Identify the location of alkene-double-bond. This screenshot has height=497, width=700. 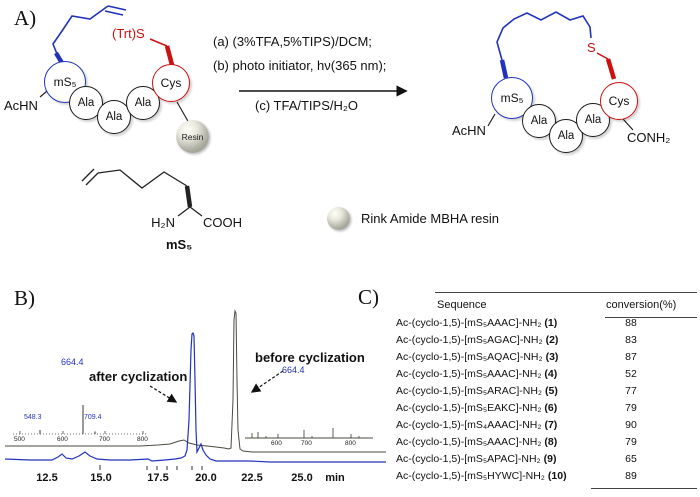
(117, 8).